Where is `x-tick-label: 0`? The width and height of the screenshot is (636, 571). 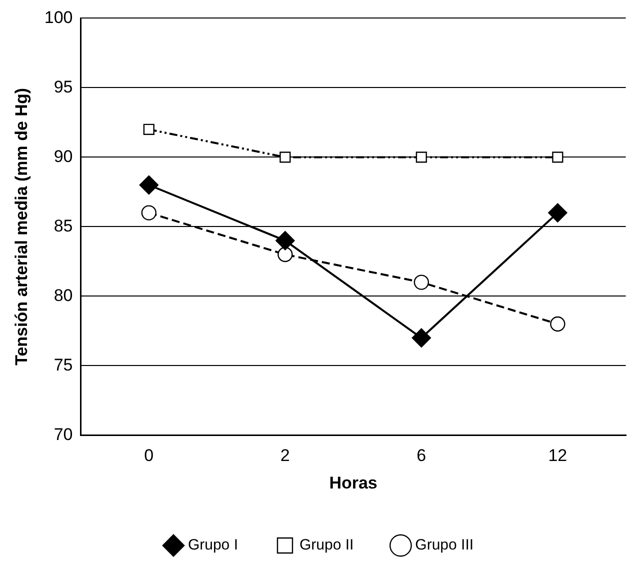 x-tick-label: 0 is located at coordinates (149, 456).